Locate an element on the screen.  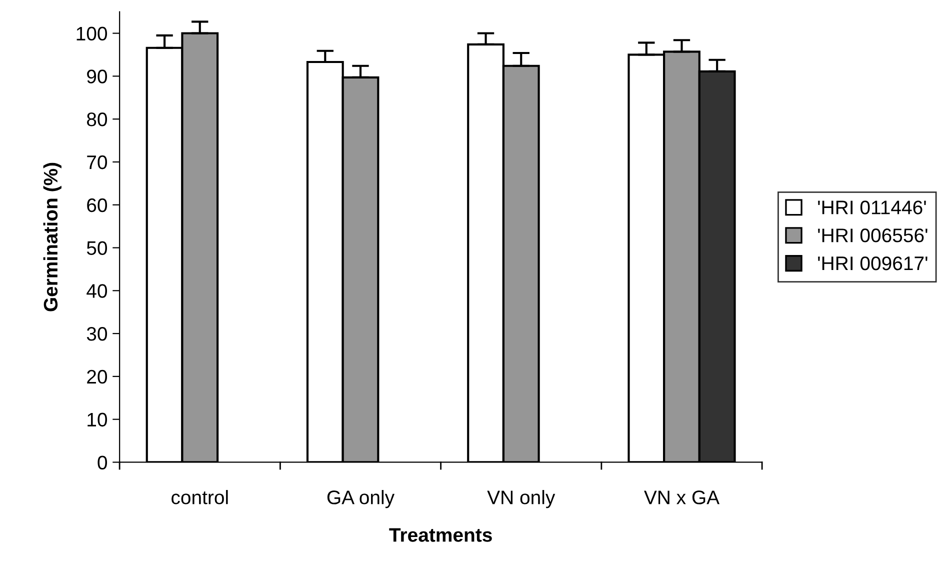
y-tick-label: 60 is located at coordinates (97, 205).